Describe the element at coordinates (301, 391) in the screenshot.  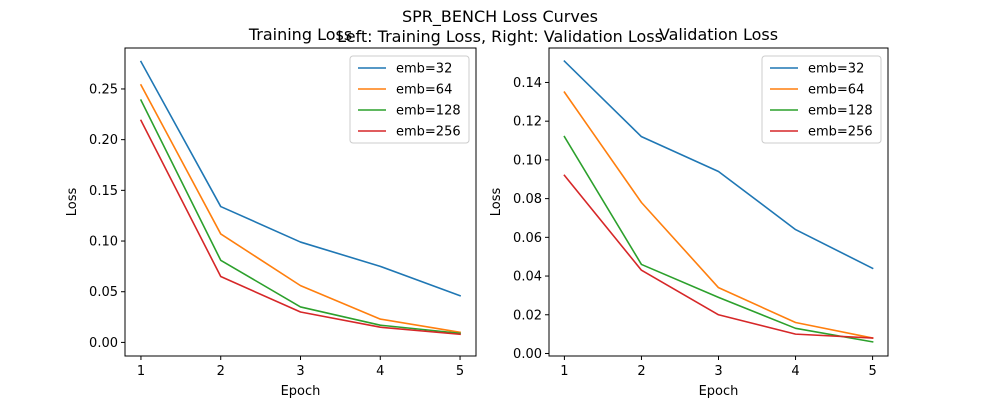
I see `training-x-axis-label: Epoch` at that location.